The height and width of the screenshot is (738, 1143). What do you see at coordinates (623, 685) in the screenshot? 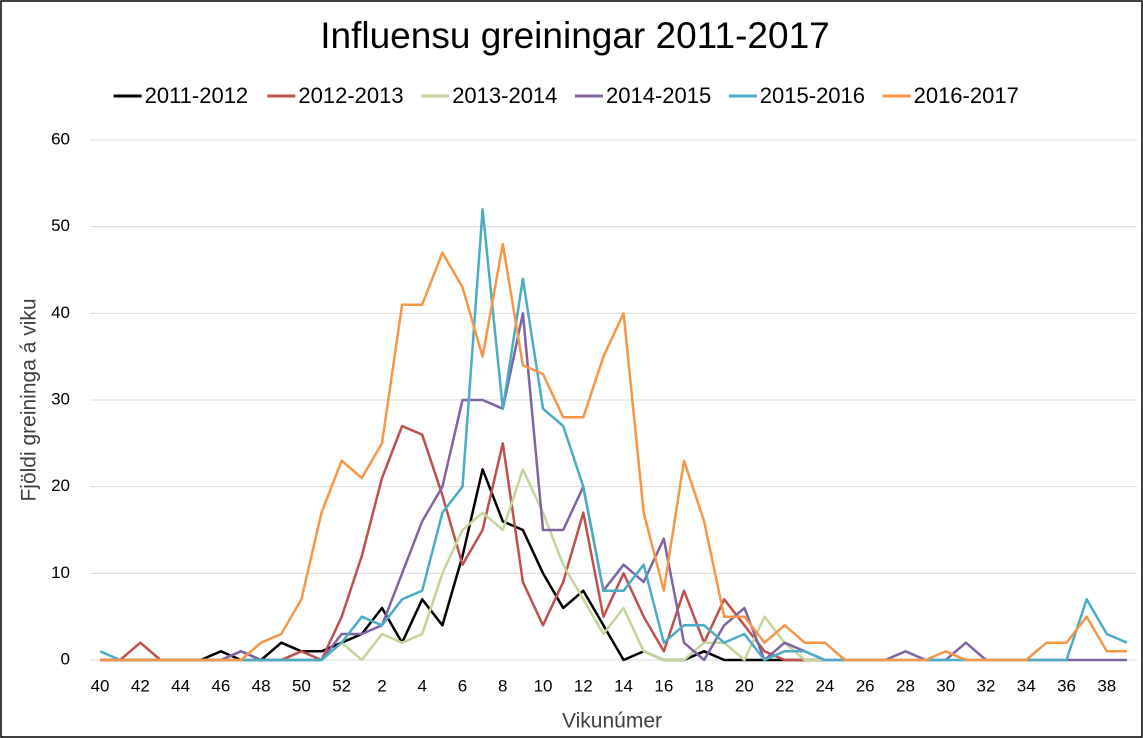
I see `x-tick-label: 14` at bounding box center [623, 685].